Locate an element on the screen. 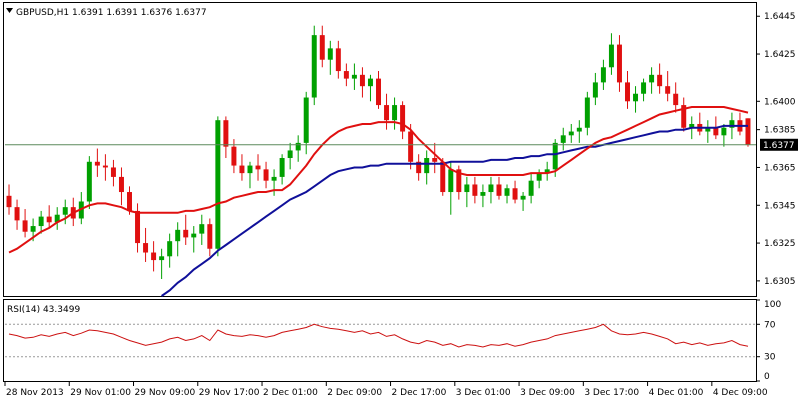  price-tick-label: 1.6365 is located at coordinates (780, 168).